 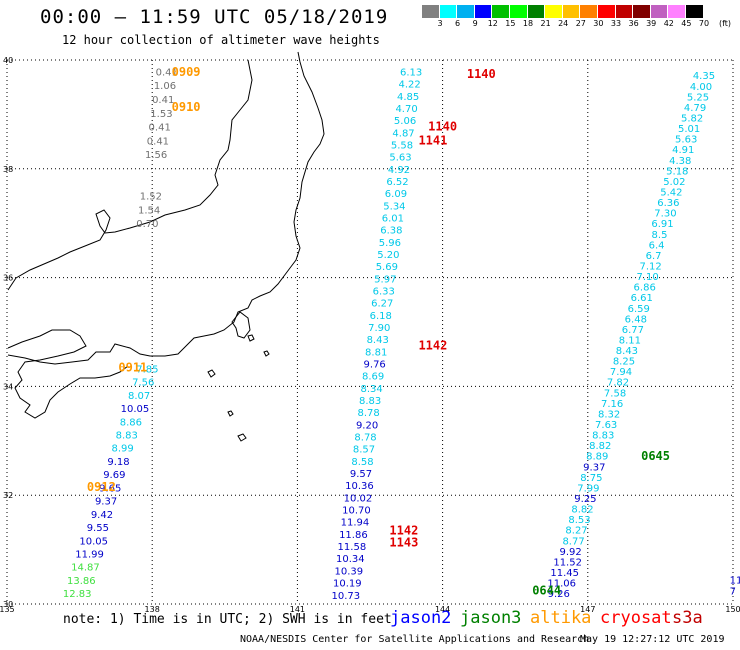 I want to click on edge-value: 11, so click(x=735, y=581).